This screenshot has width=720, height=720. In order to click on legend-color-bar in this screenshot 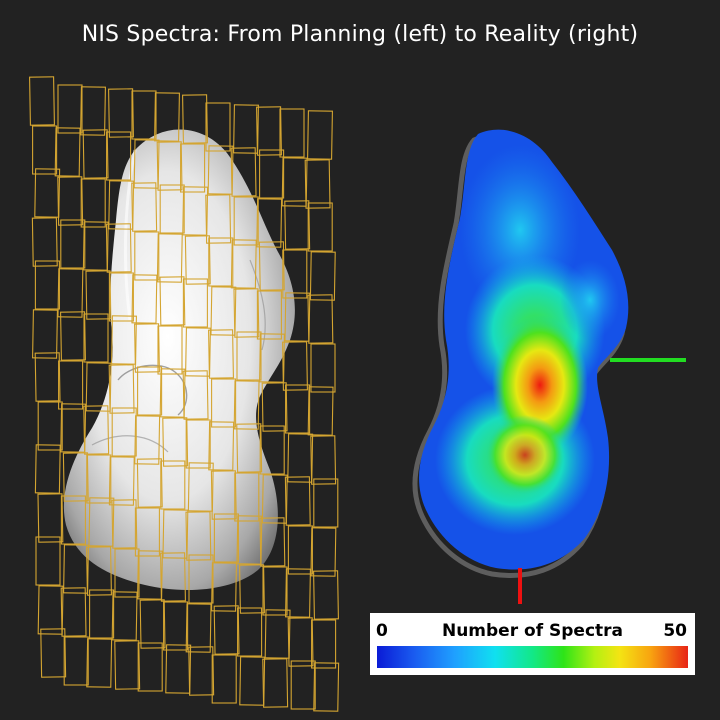, I will do `click(532, 657)`.